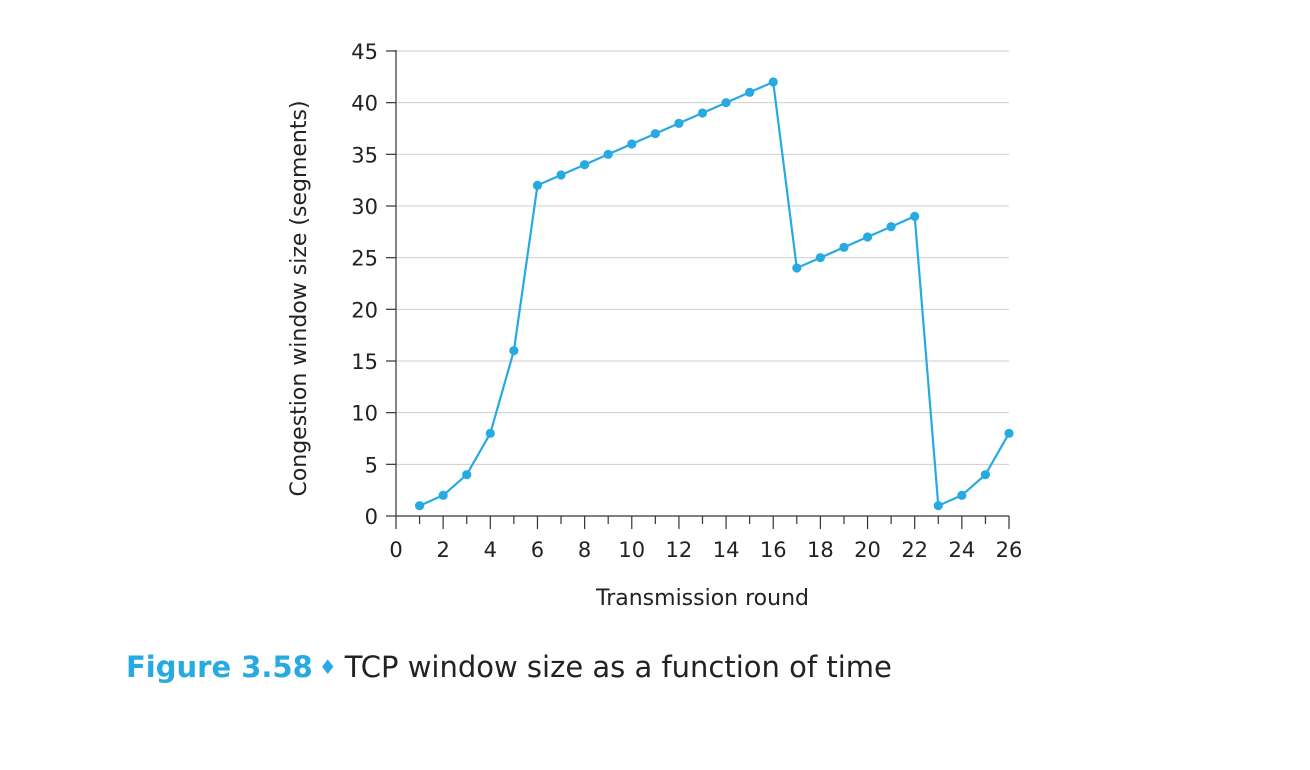 The height and width of the screenshot is (770, 1310). What do you see at coordinates (773, 550) in the screenshot?
I see `x-tick-label: 16` at bounding box center [773, 550].